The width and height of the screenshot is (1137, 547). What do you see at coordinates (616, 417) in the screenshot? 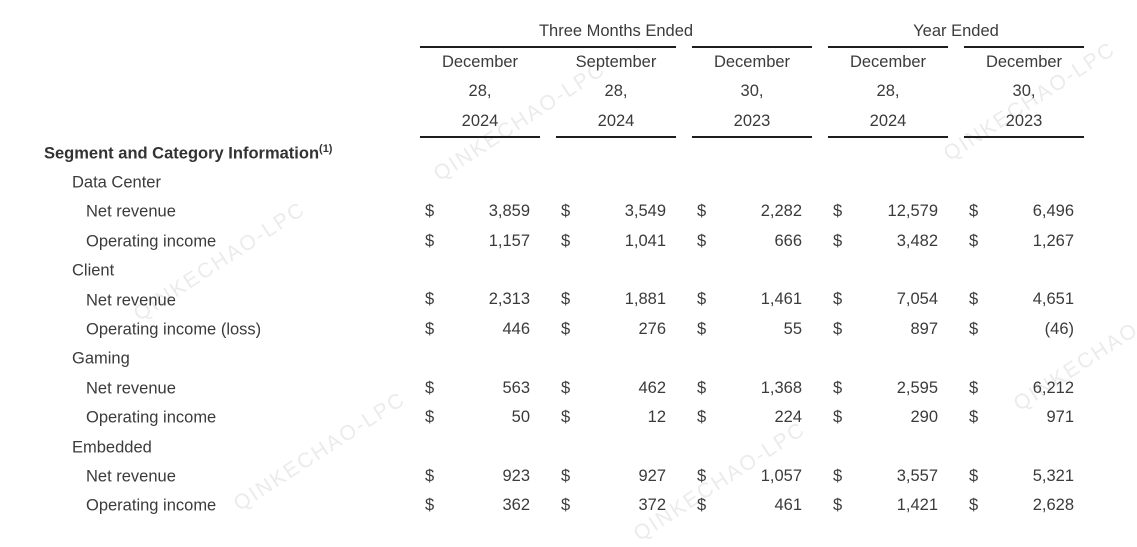
I see `value-pair: $12` at bounding box center [616, 417].